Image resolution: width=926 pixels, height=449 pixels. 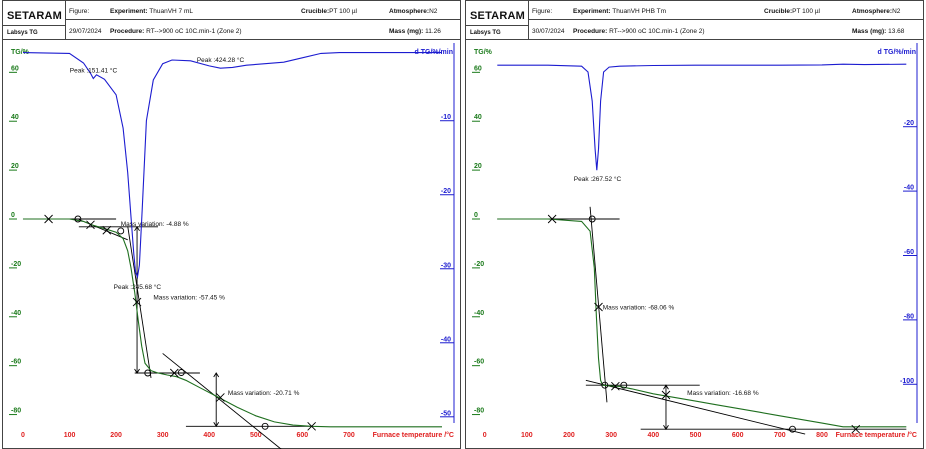 I want to click on mass-variation-label: Mass variation: -57.45 %, so click(x=189, y=298).